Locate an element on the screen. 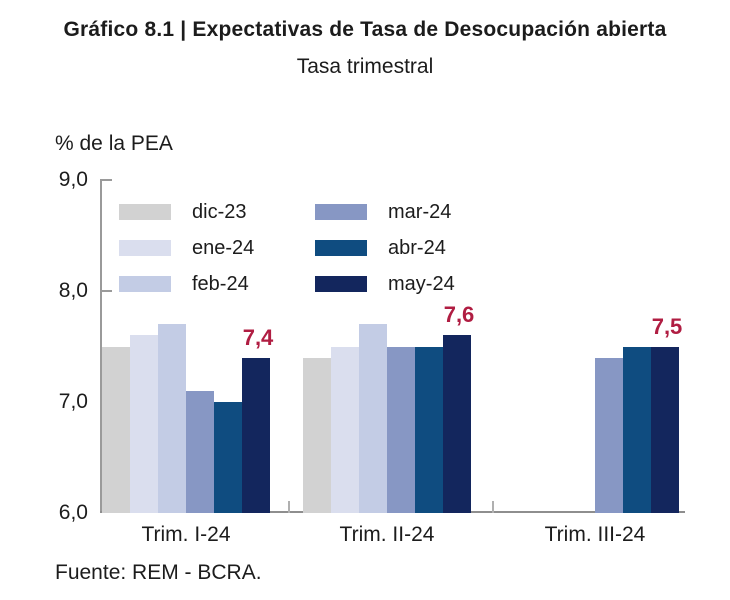 The width and height of the screenshot is (730, 600). bar-mar-24-Trim. II-24 is located at coordinates (401, 429).